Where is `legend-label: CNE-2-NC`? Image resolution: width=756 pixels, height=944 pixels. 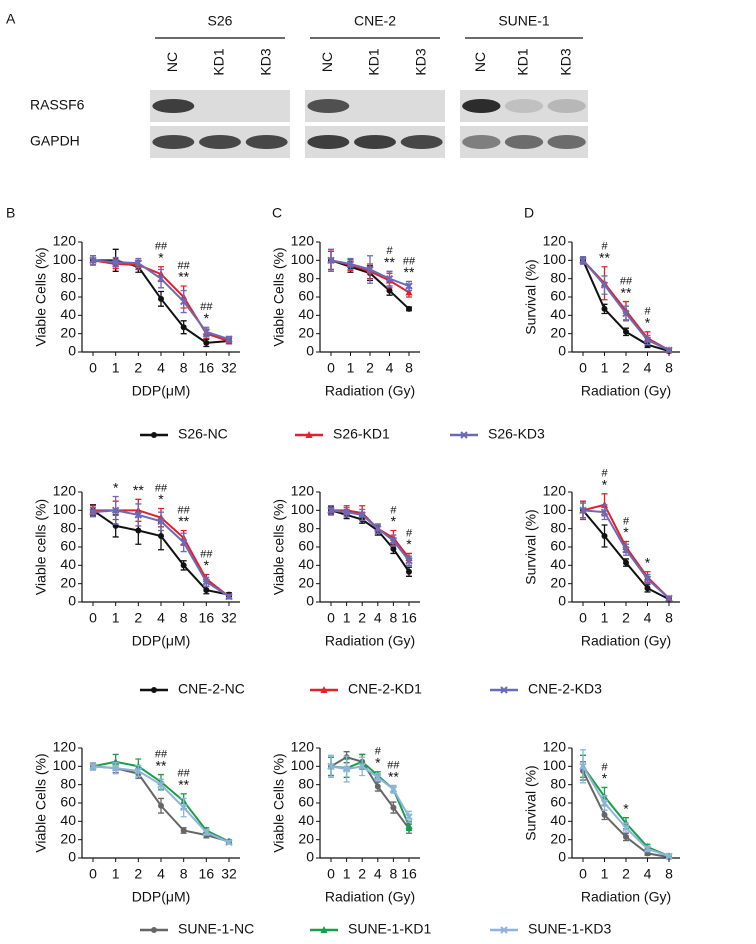
legend-label: CNE-2-NC is located at coordinates (211, 689).